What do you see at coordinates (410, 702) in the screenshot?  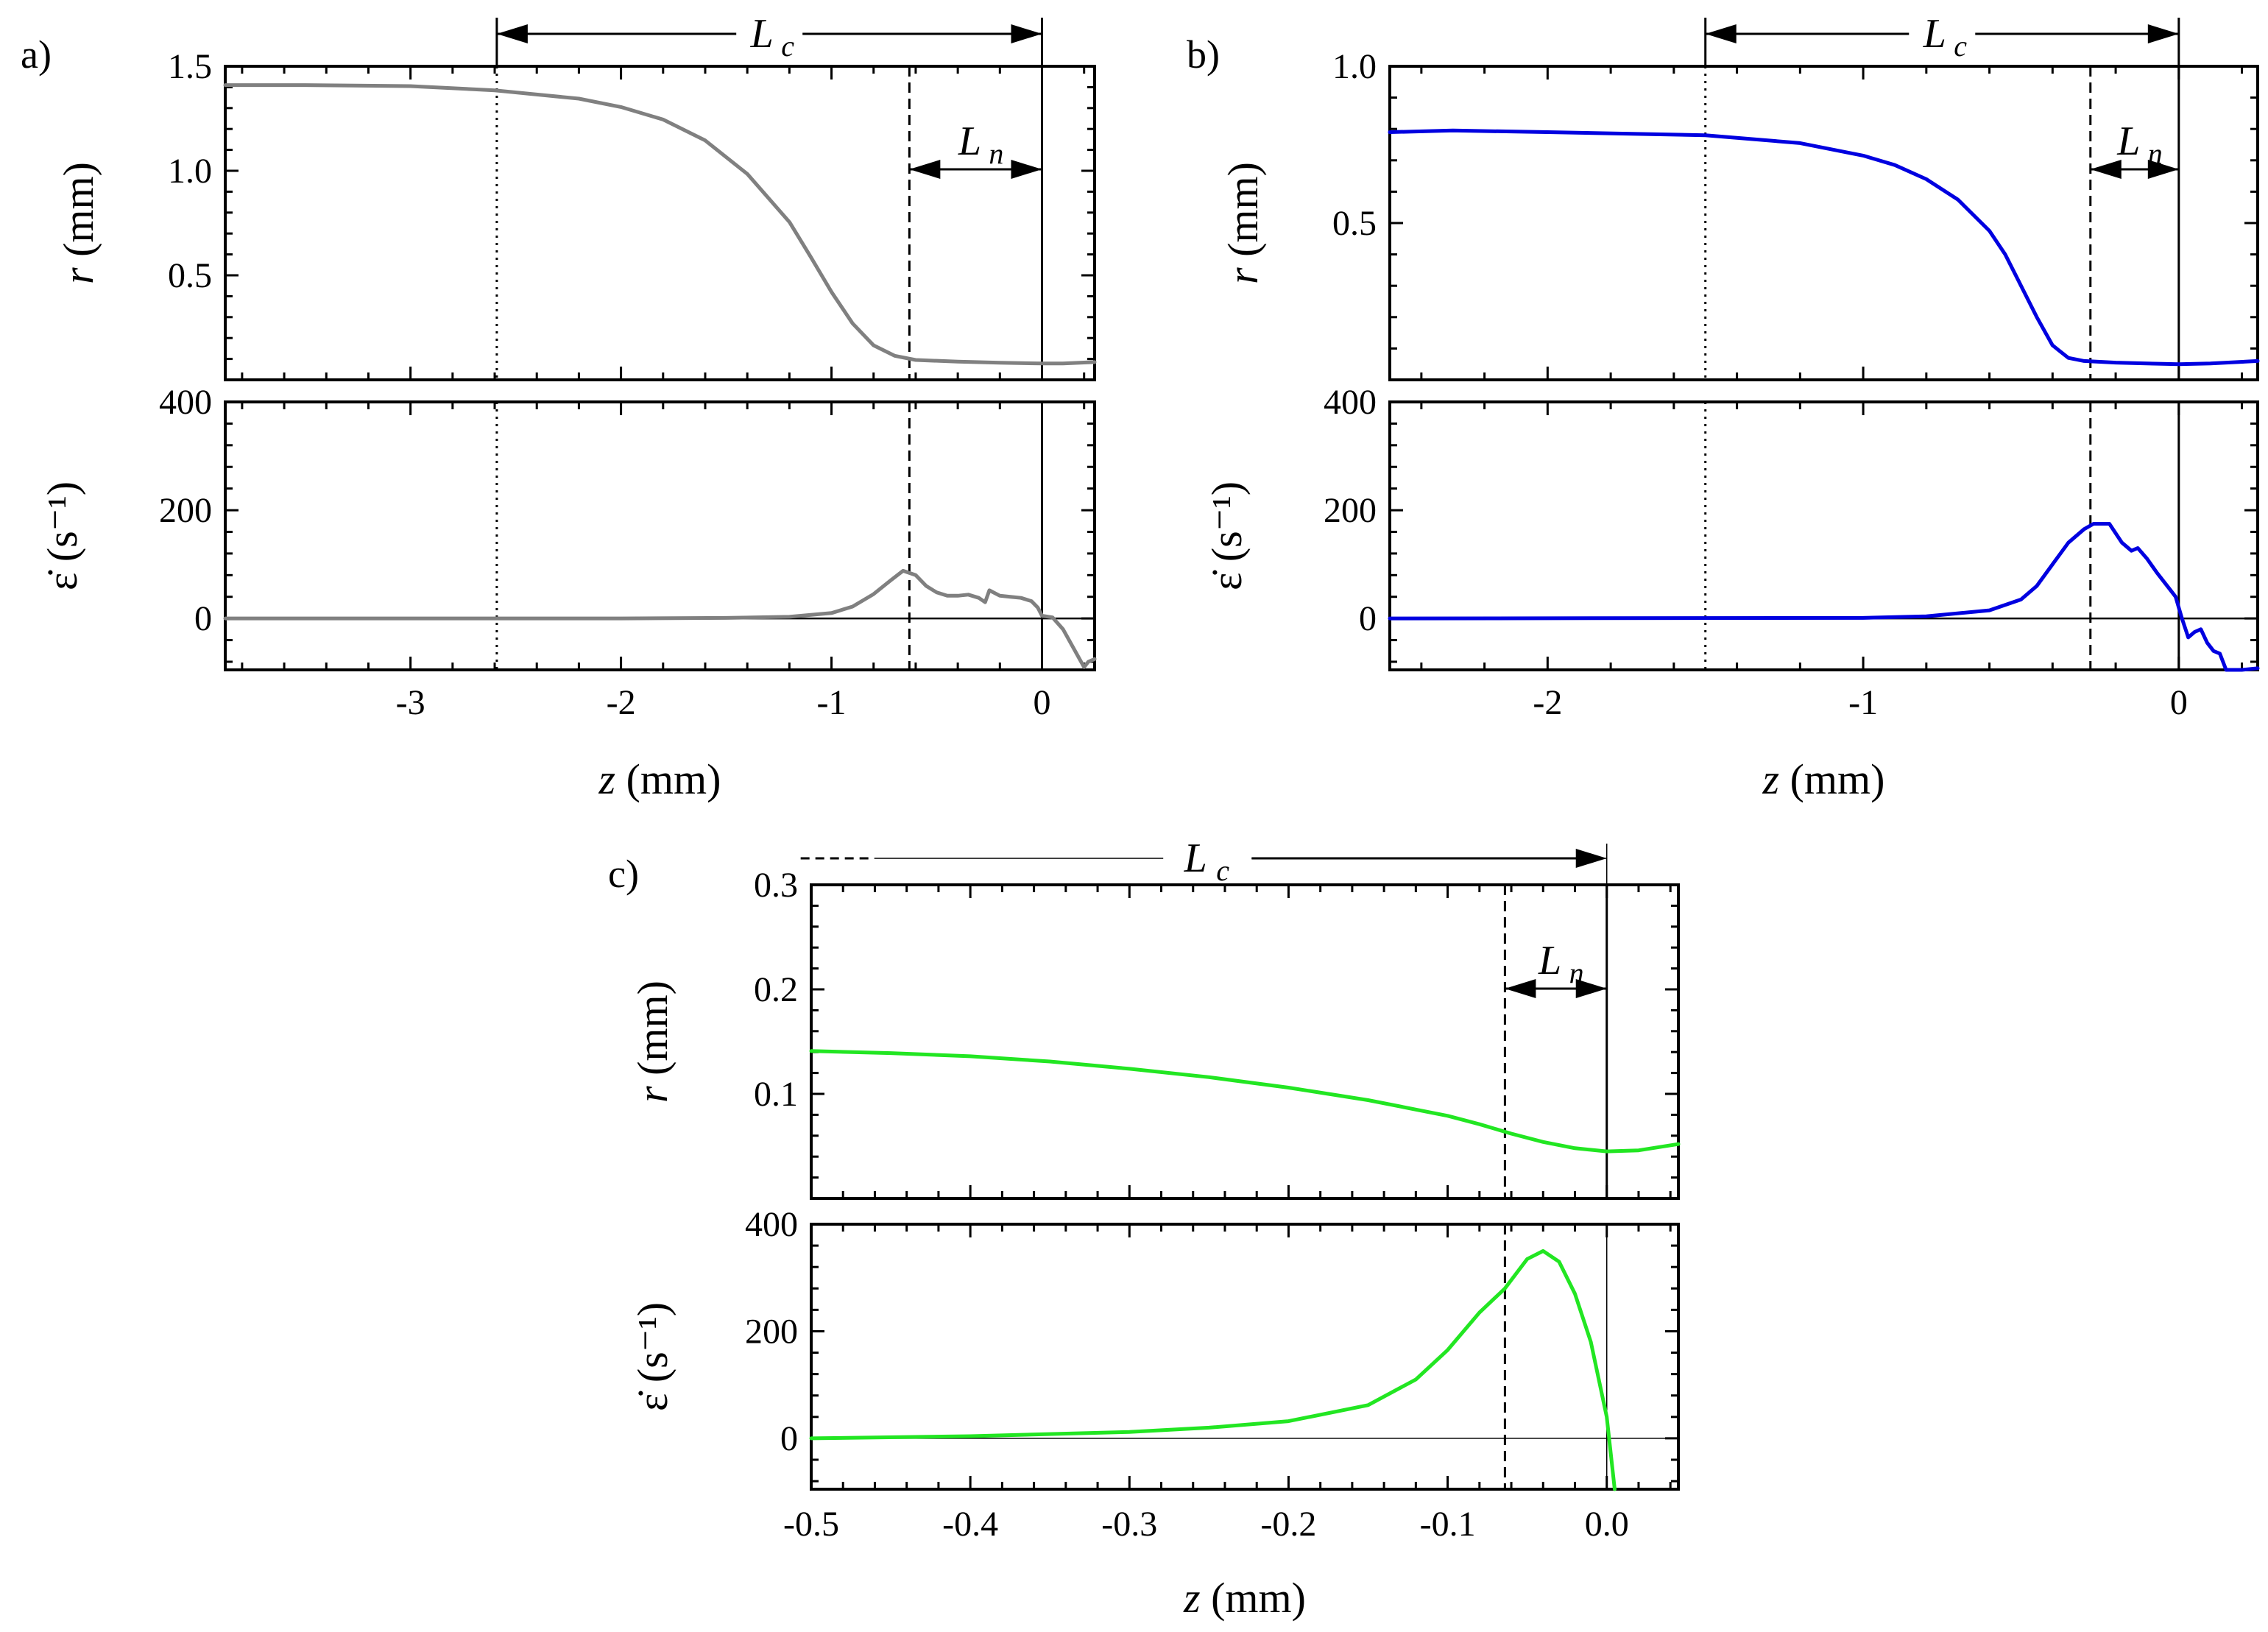 I see `x-tick-label: -3` at bounding box center [410, 702].